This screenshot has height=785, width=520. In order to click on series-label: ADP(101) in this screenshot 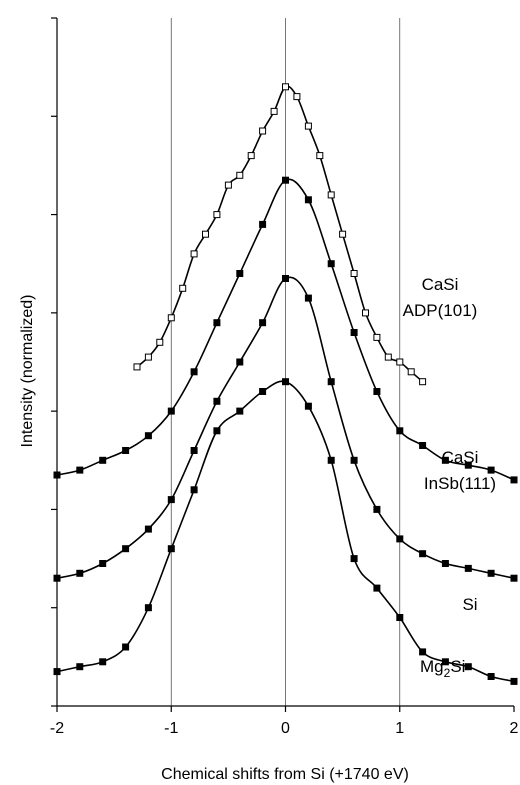, I will do `click(440, 310)`.